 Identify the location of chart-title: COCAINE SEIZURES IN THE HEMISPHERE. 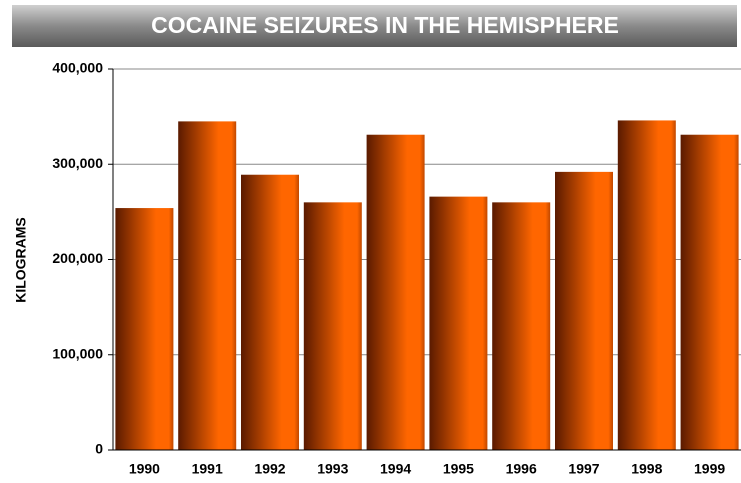
(385, 25).